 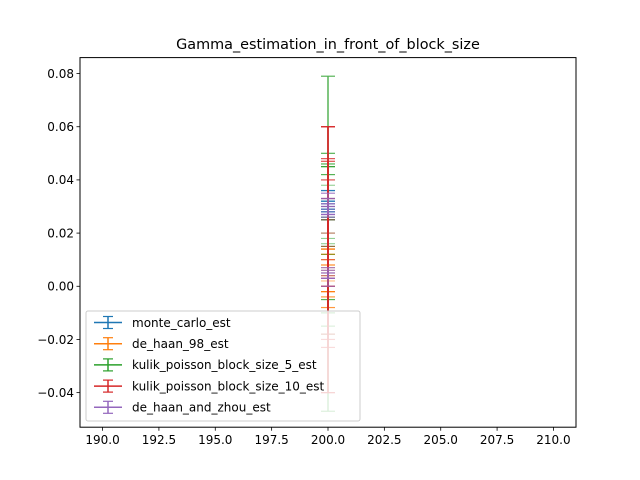 What do you see at coordinates (328, 45) in the screenshot?
I see `chart-title: Gamma_estimation_in_front_of_block_size` at bounding box center [328, 45].